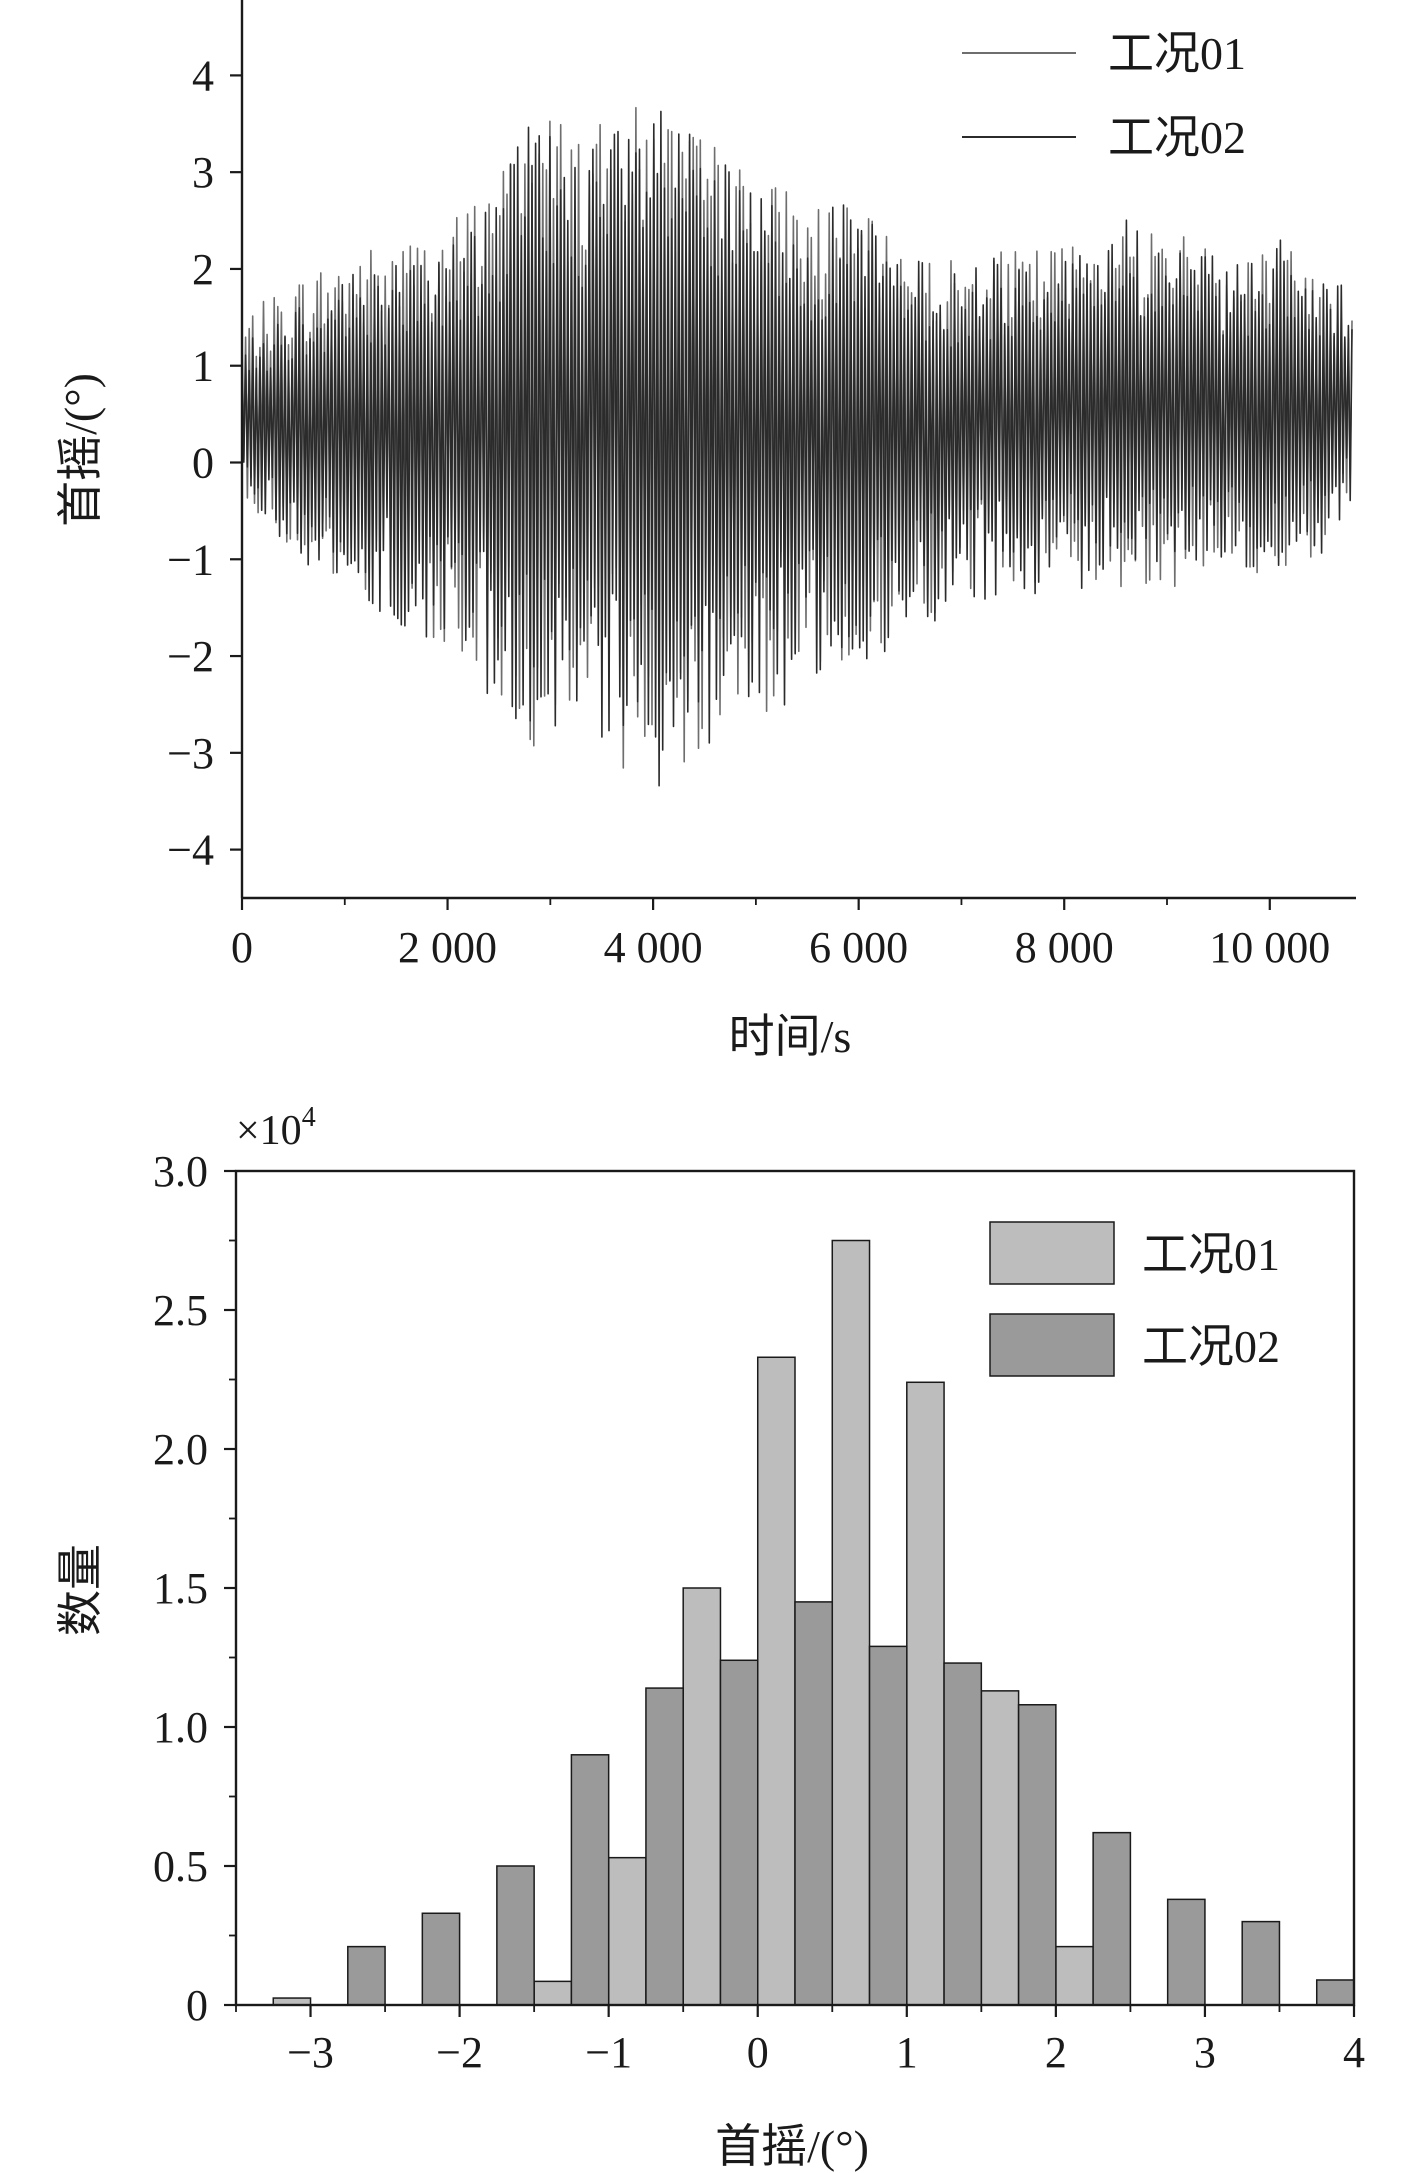  I want to click on y-ticks: −4 −3 −2 −1 0 1 2 3 4, so click(204, 463).